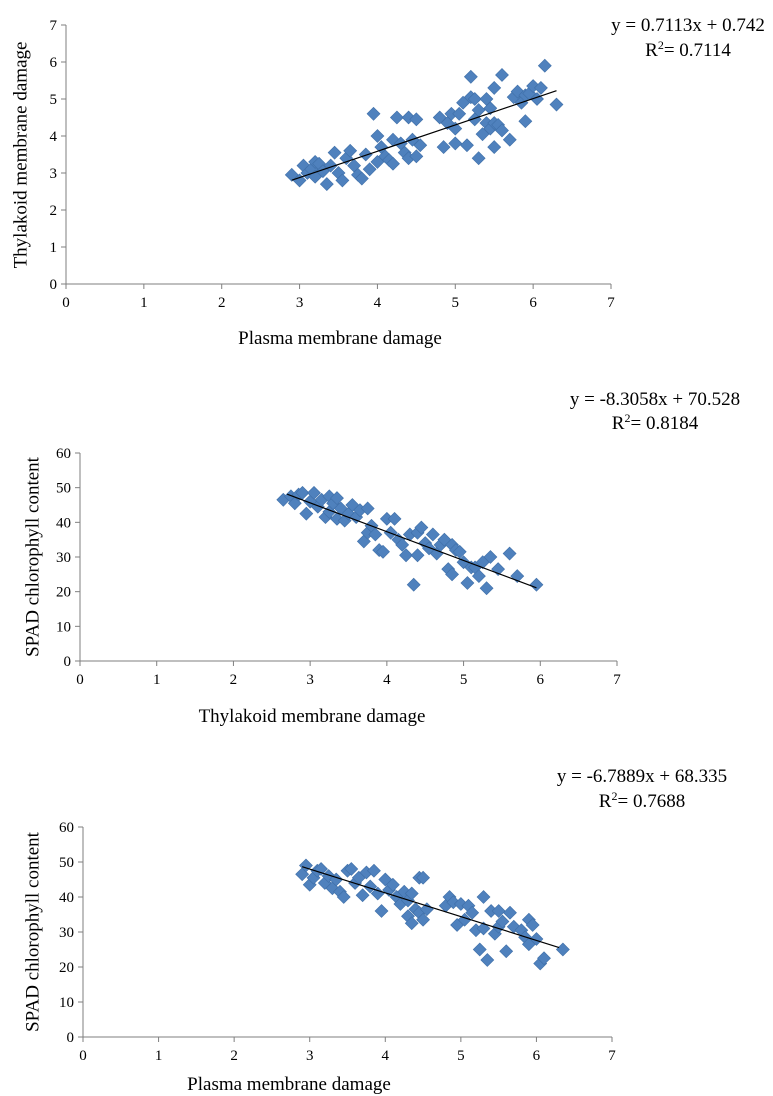  What do you see at coordinates (54, 137) in the screenshot?
I see `y-tick-label: 4` at bounding box center [54, 137].